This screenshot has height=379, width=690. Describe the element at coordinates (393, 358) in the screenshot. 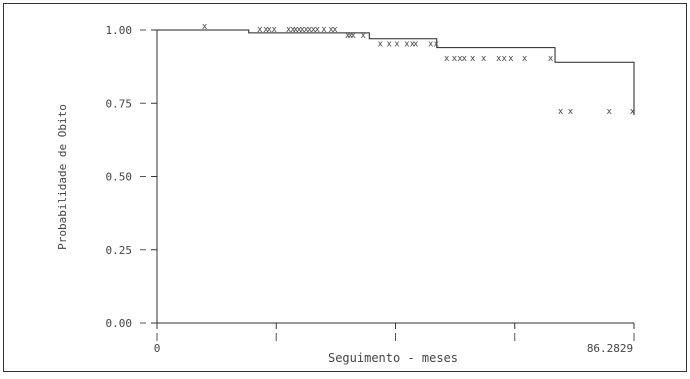

I see `x-axis-label: Seguimento - meses` at that location.